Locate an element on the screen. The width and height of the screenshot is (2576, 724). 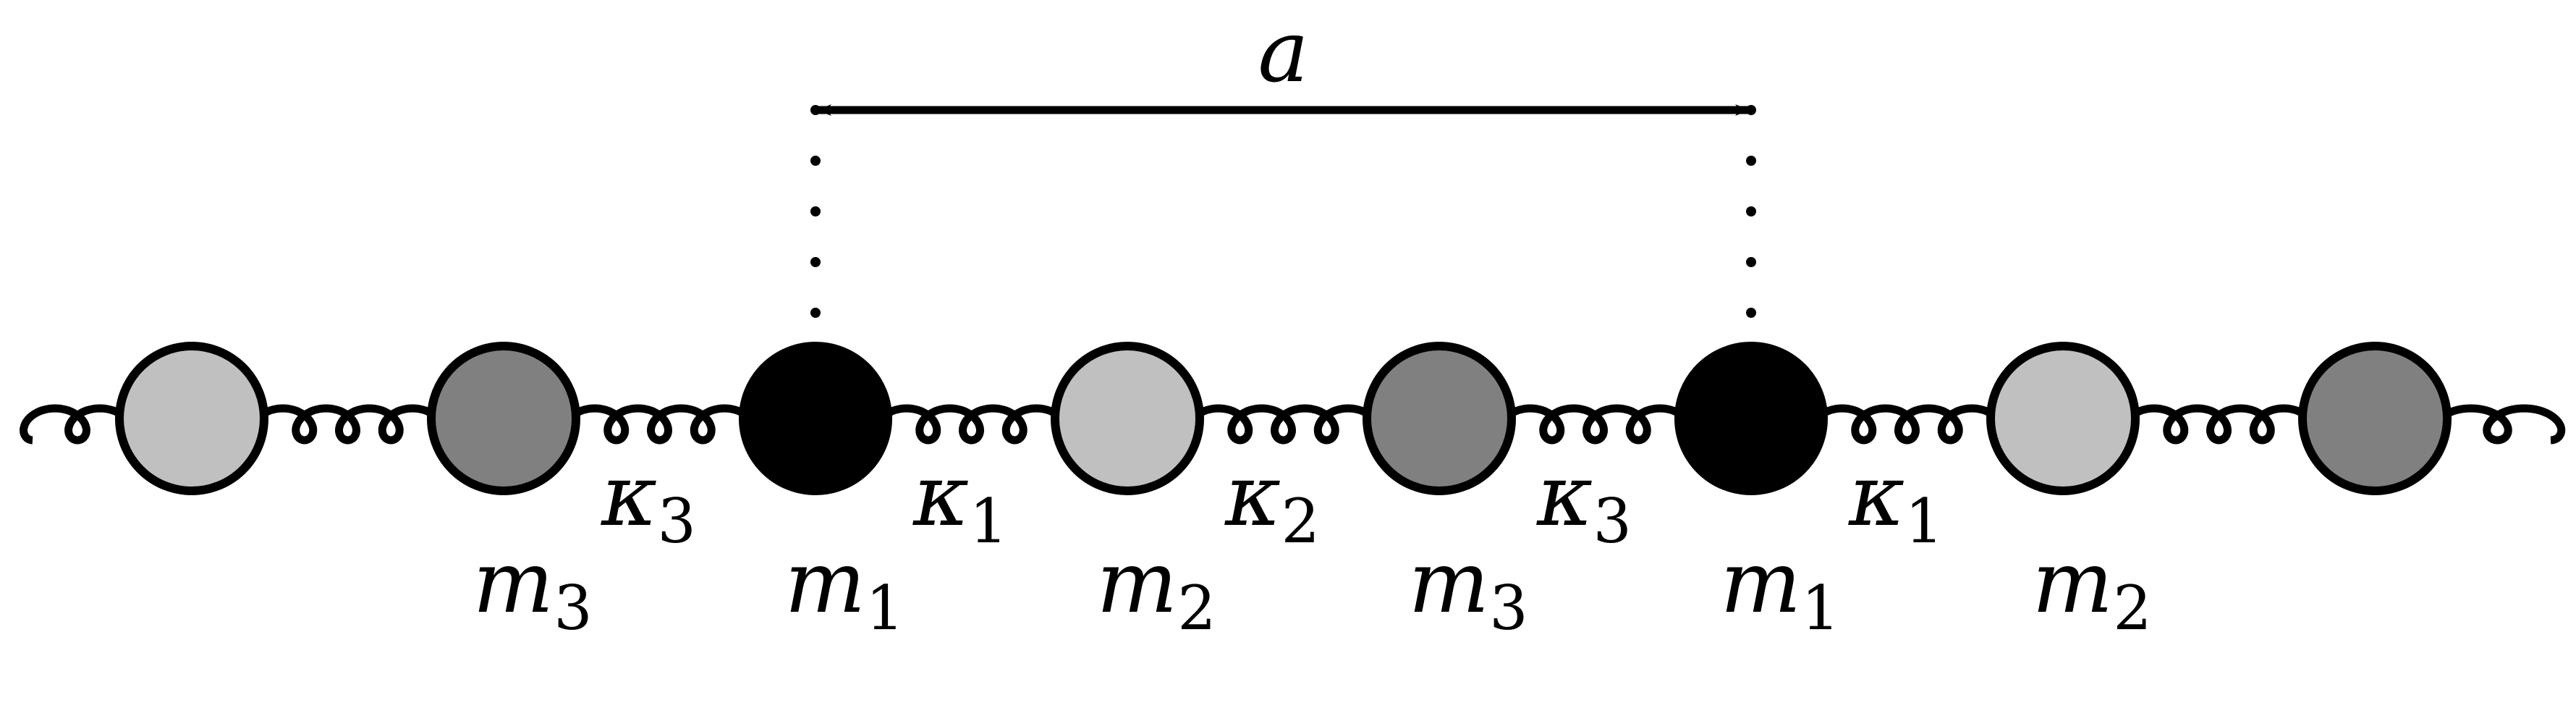
spring-label-5: κ3 is located at coordinates (1583, 501).